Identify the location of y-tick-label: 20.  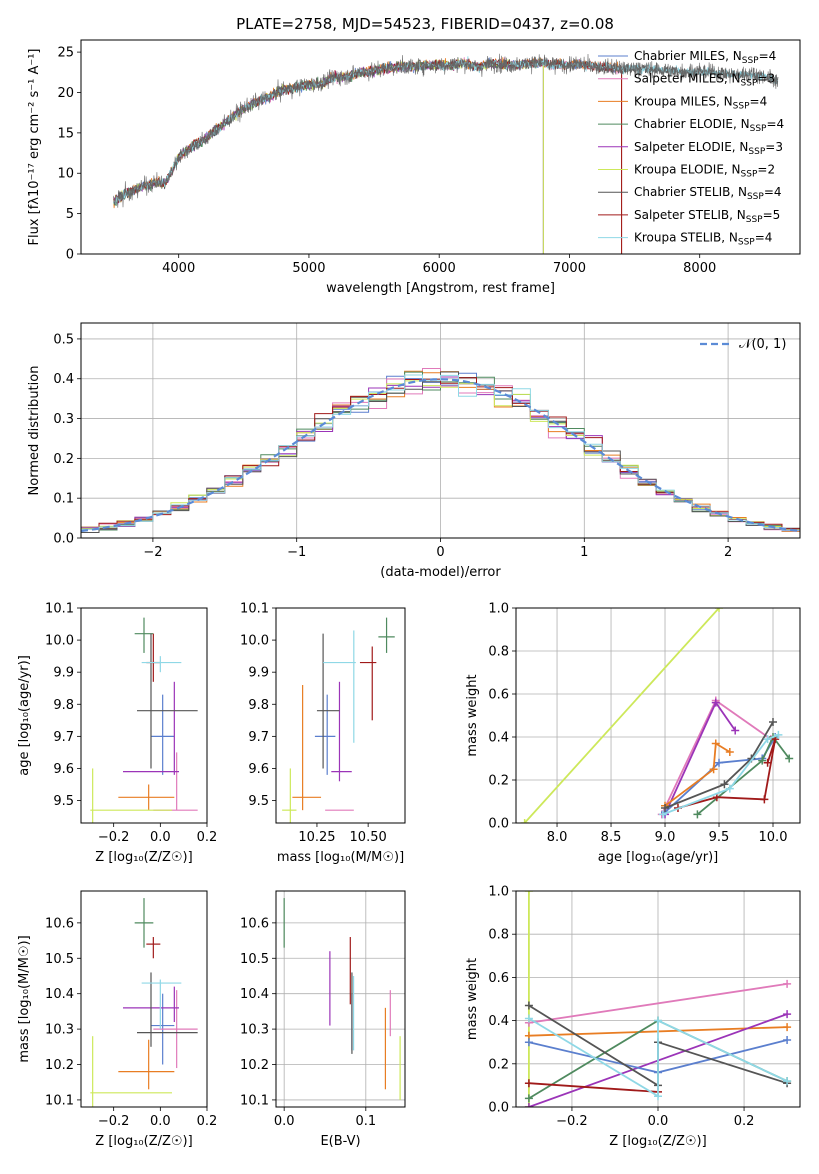
(65, 93).